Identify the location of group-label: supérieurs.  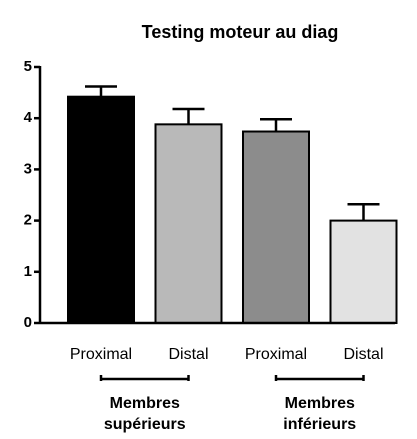
(145, 424).